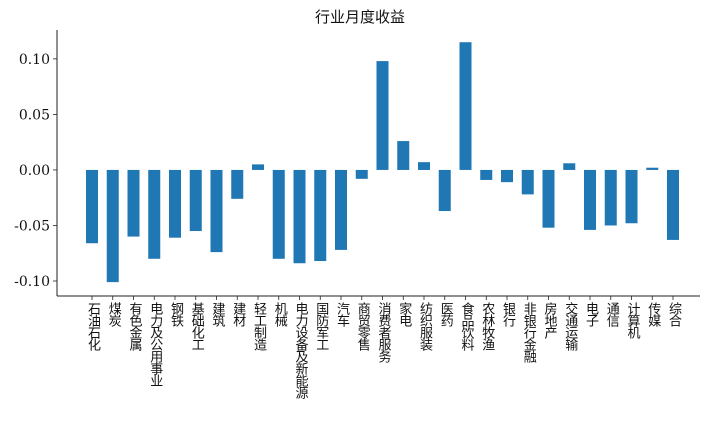 This screenshot has height=432, width=720. Describe the element at coordinates (632, 320) in the screenshot. I see `x-tick-label: 计算机` at that location.